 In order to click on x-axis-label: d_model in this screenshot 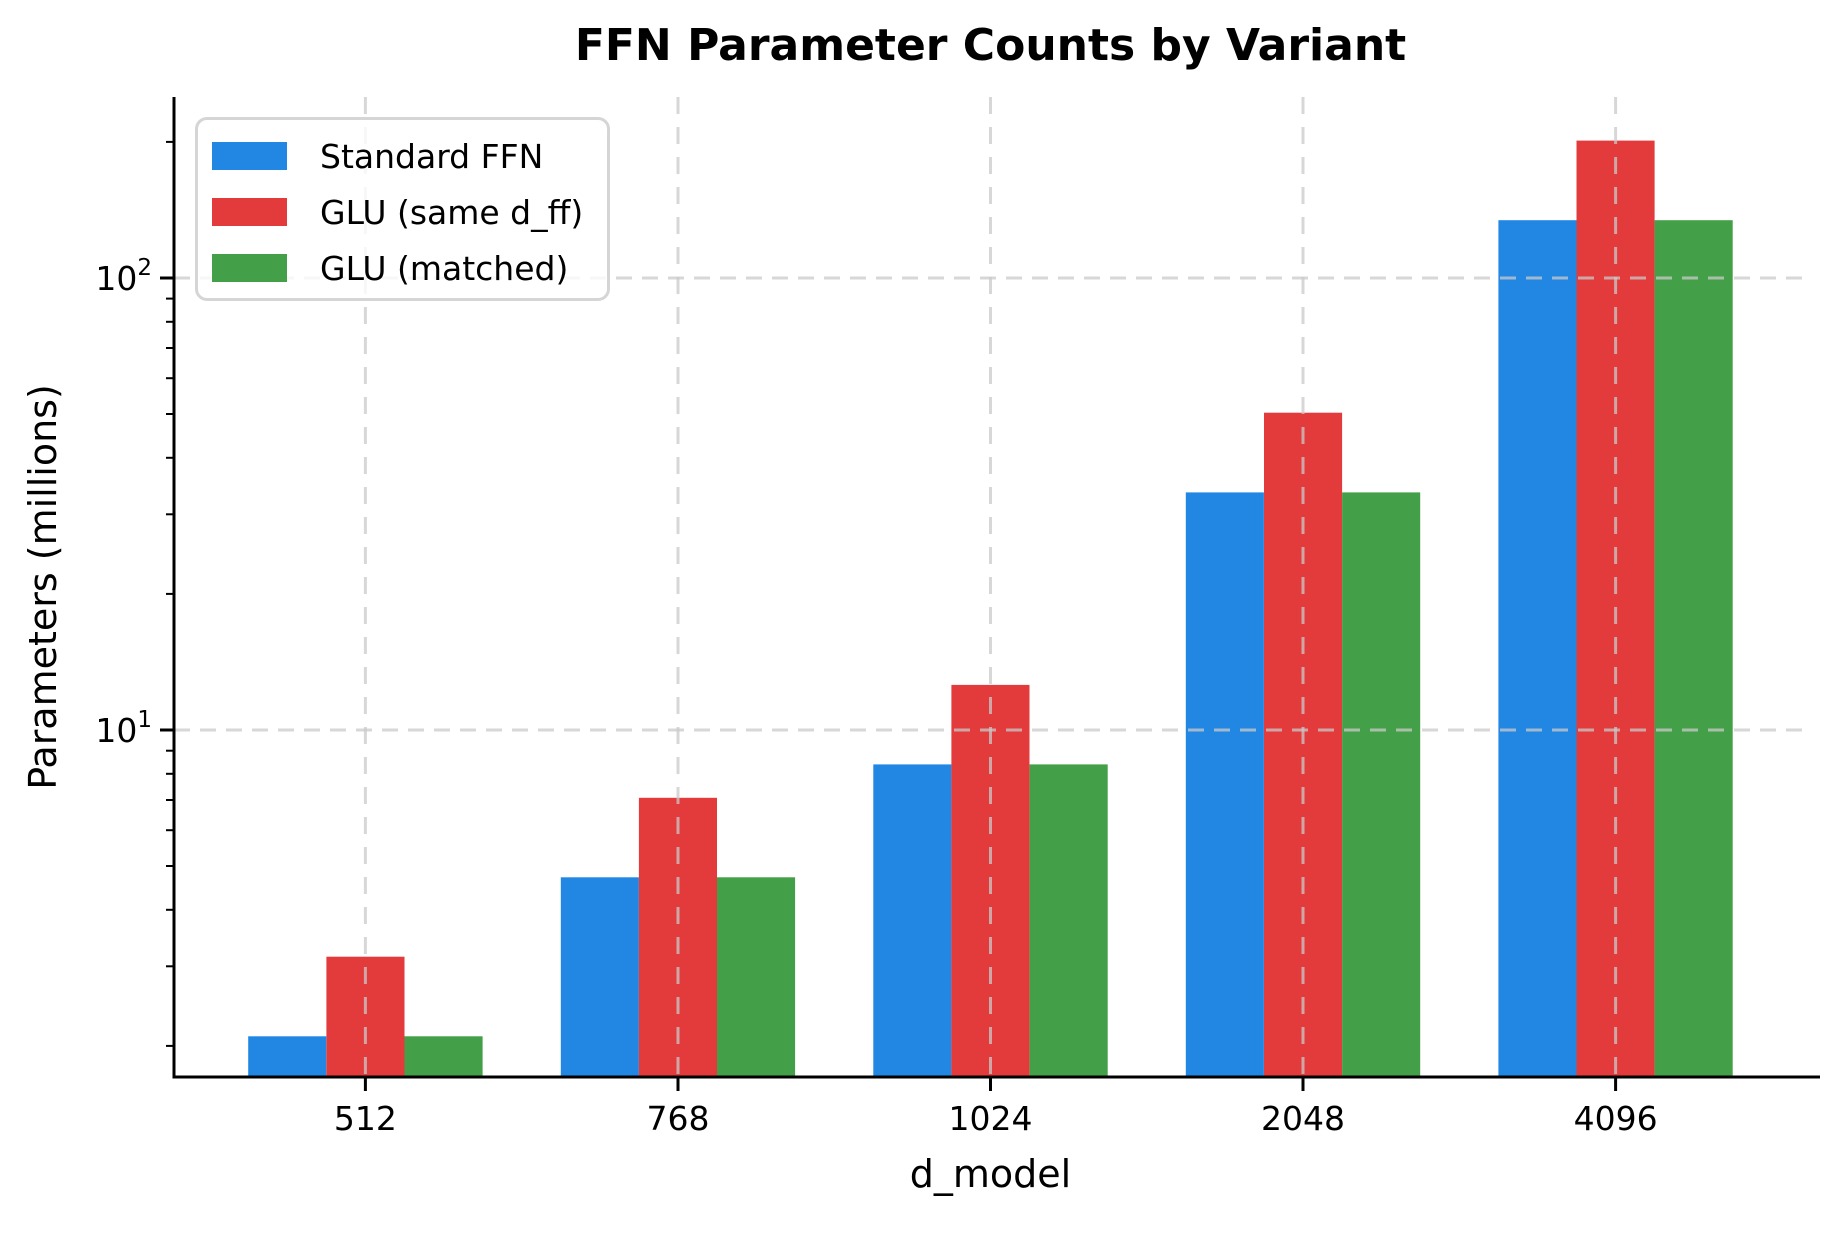, I will do `click(990, 1174)`.